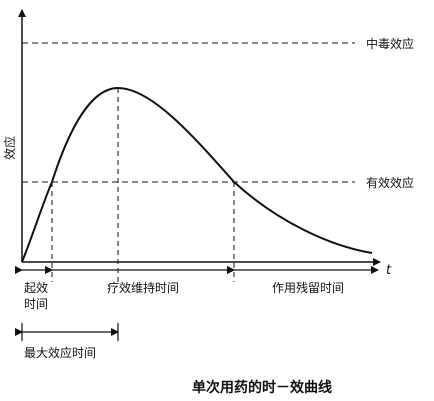 The height and width of the screenshot is (401, 434). What do you see at coordinates (308, 288) in the screenshot?
I see `residual-time-label: 作用残留时间` at bounding box center [308, 288].